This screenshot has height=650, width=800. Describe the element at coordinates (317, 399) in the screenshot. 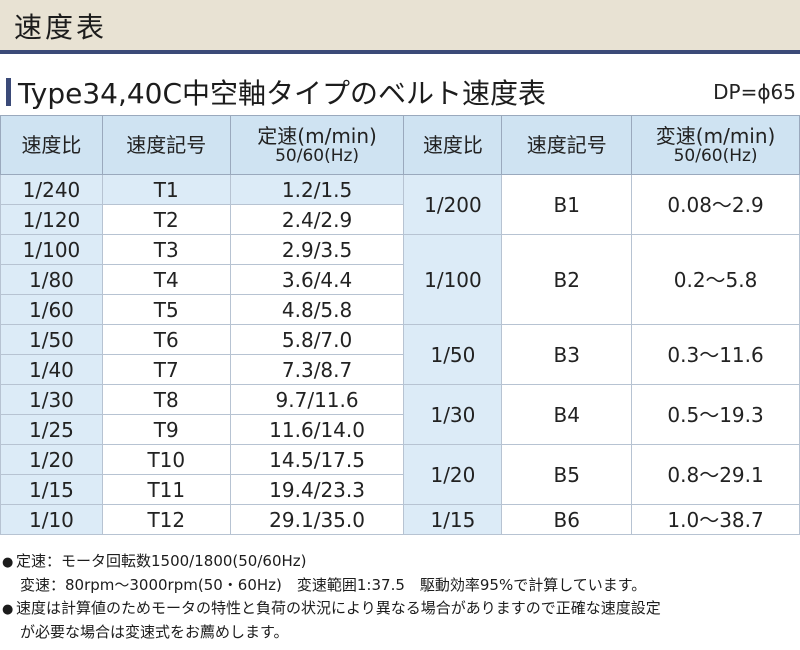

I see `speed-cell: 9.7/11.6` at that location.